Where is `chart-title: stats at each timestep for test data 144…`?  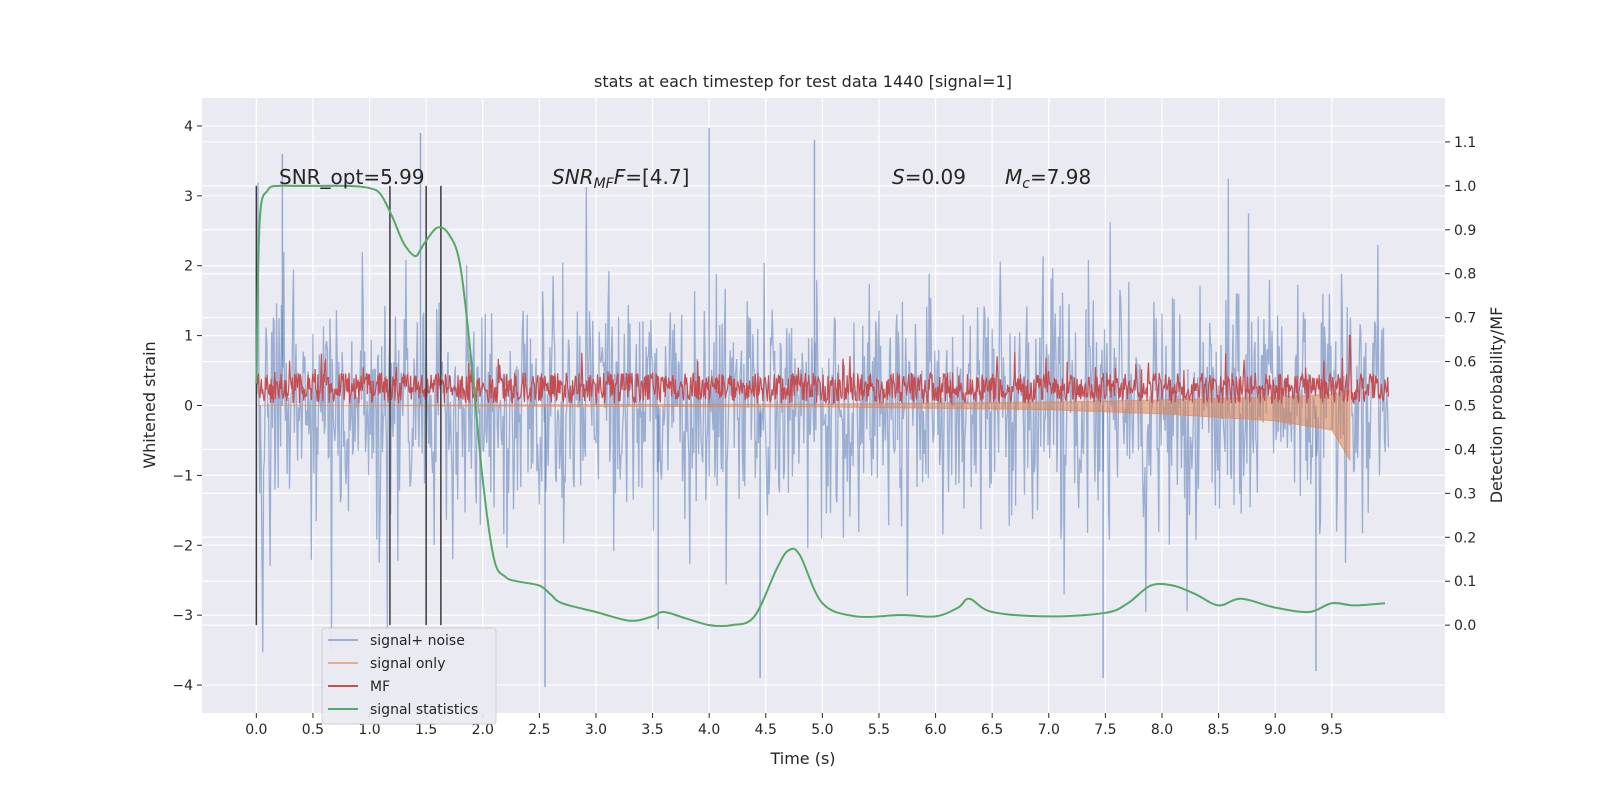 chart-title: stats at each timestep for test data 144… is located at coordinates (803, 81).